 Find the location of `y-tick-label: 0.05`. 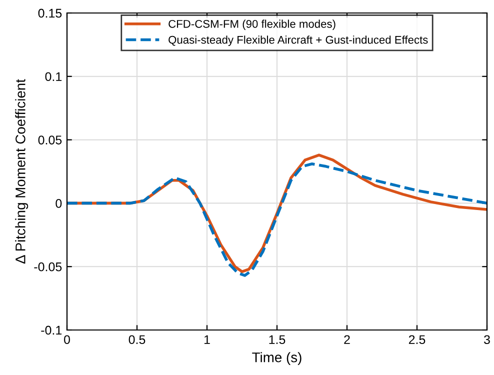

y-tick-label: 0.05 is located at coordinates (50, 140).